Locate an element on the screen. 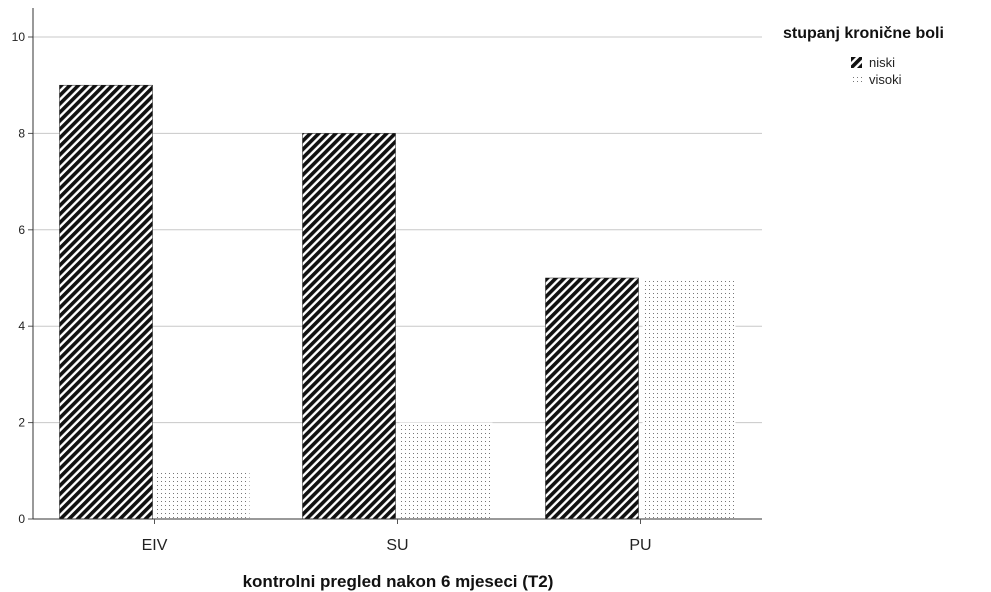 This screenshot has height=592, width=991. legend: stupanj kronične boli niski visoki is located at coordinates (863, 56).